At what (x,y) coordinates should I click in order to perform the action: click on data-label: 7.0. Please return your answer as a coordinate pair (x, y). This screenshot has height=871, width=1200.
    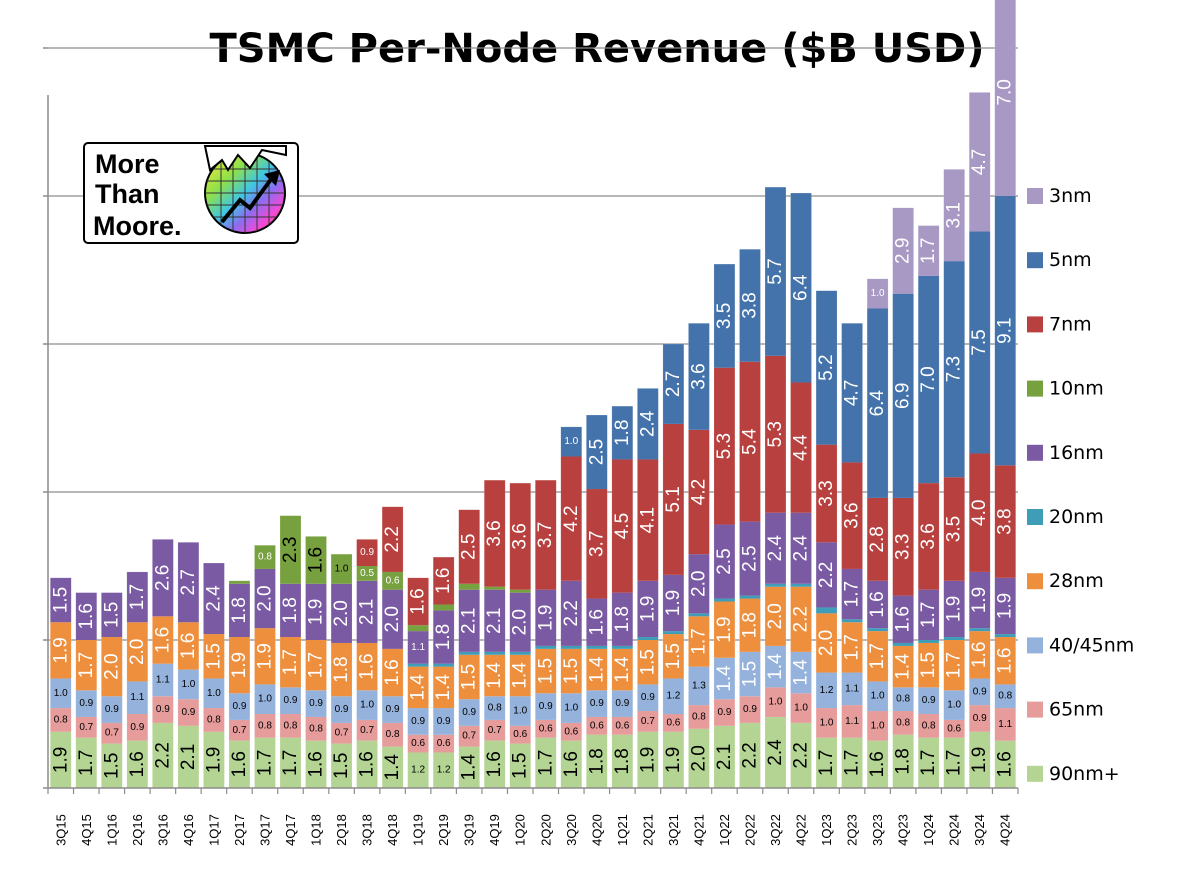
    Looking at the image, I should click on (1005, 92).